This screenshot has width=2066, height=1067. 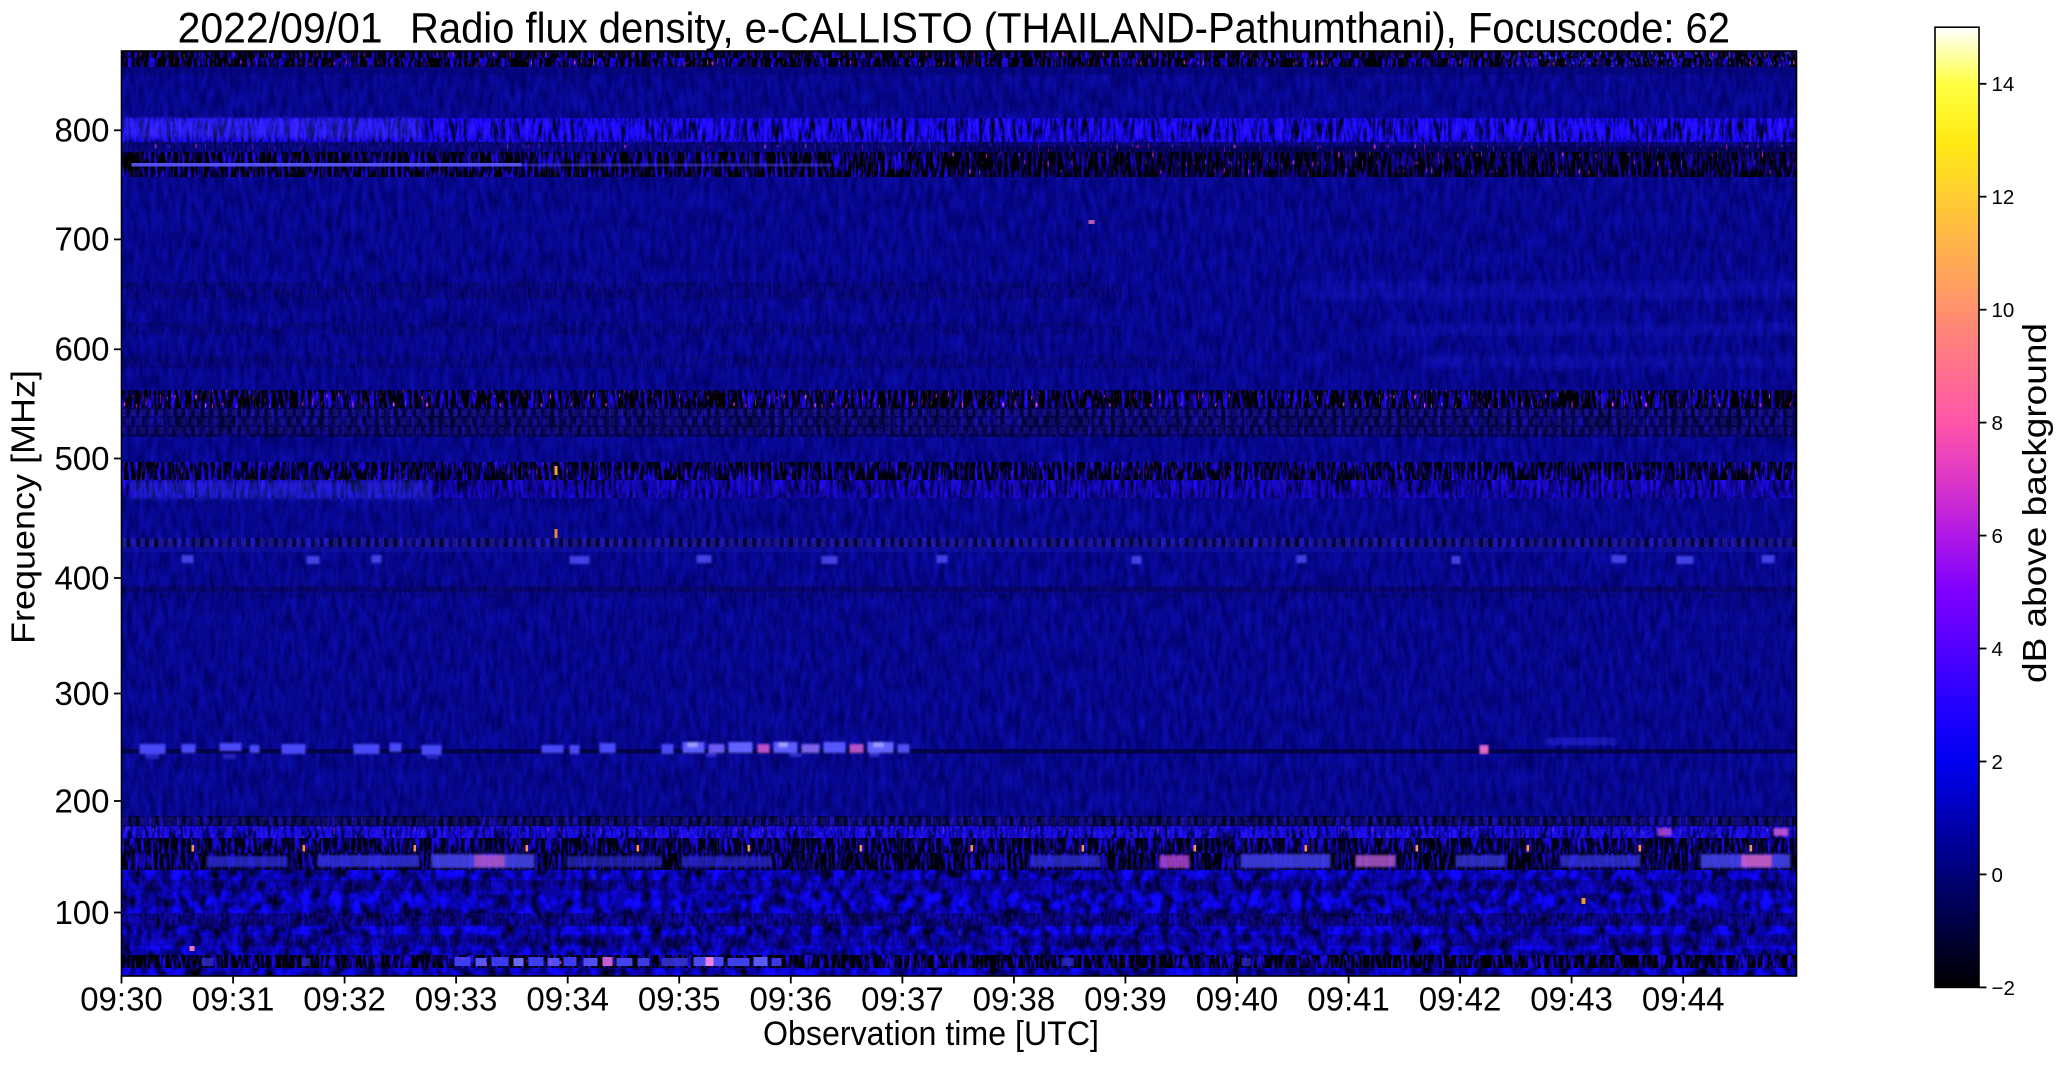 What do you see at coordinates (1997, 649) in the screenshot?
I see `svg-text: 4` at bounding box center [1997, 649].